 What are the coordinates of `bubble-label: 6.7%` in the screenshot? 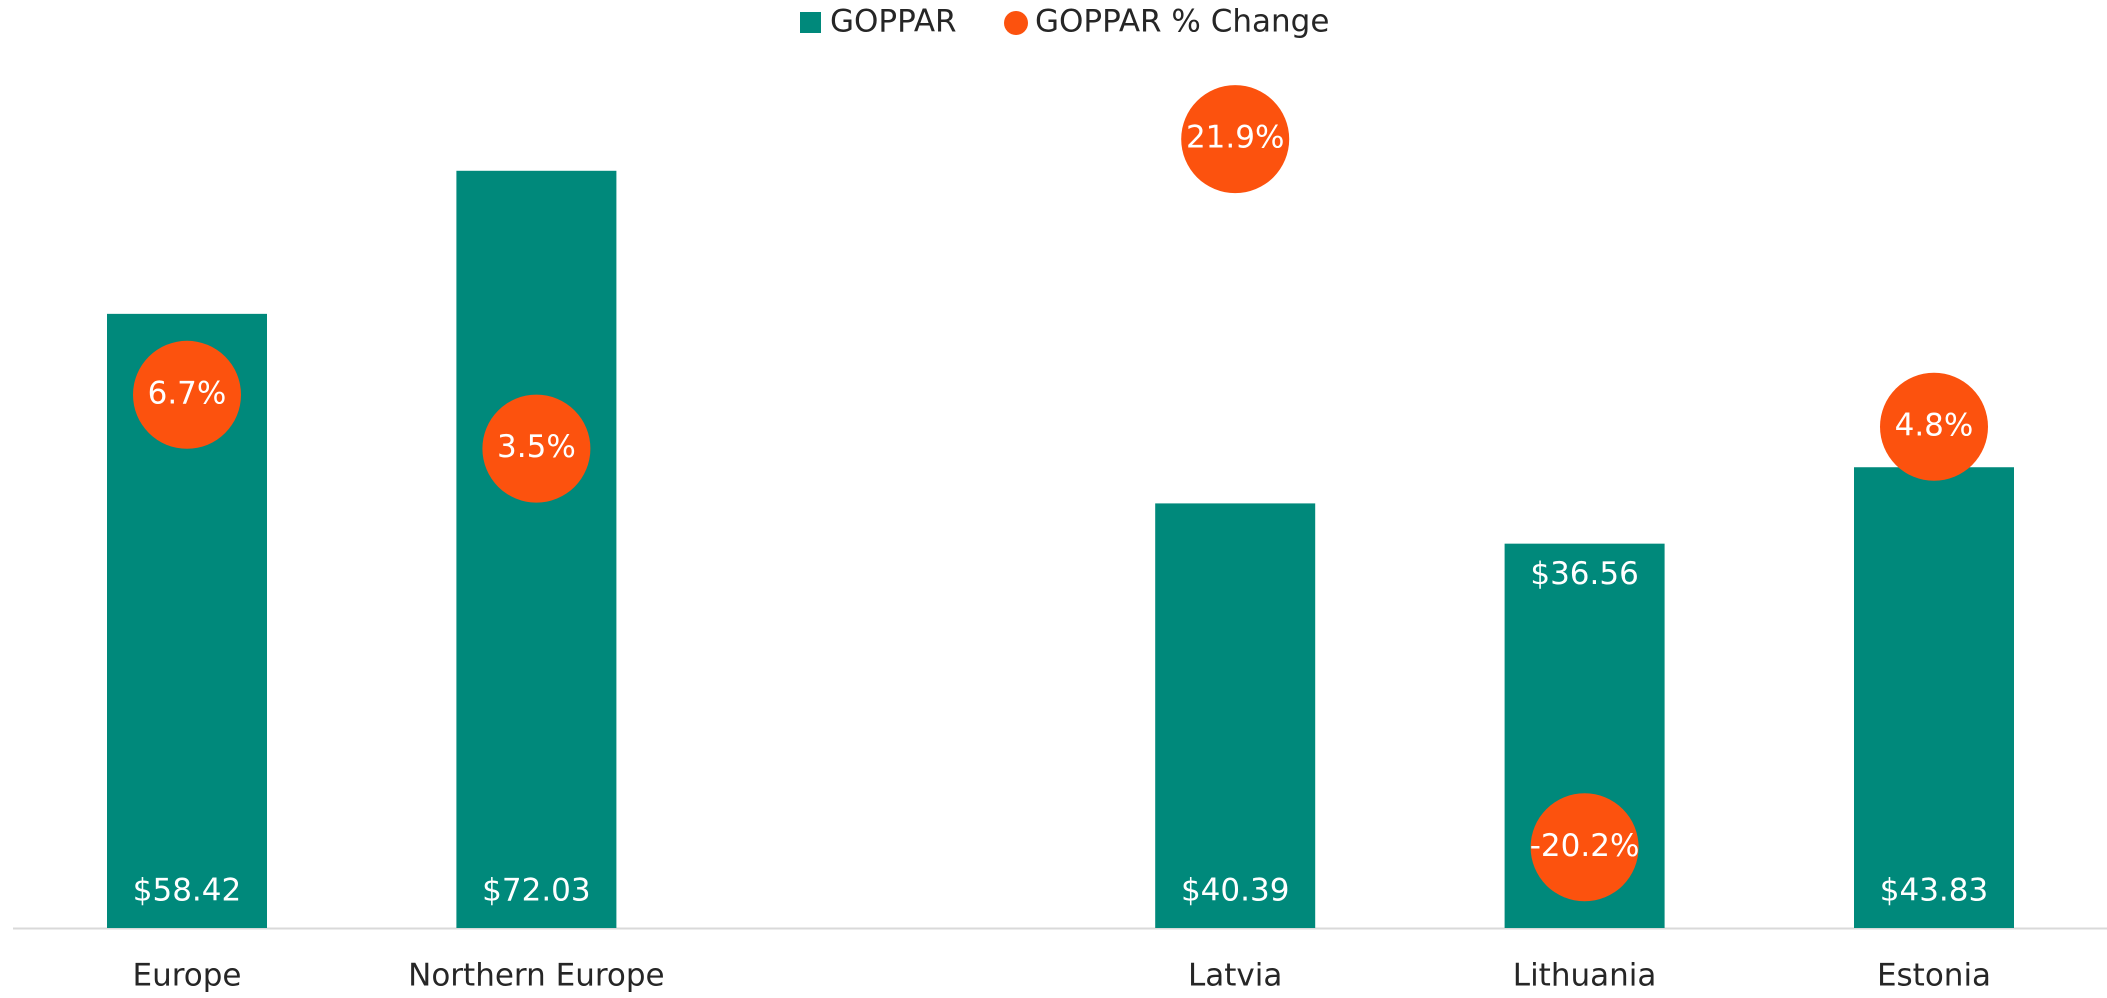 It's located at (187, 393).